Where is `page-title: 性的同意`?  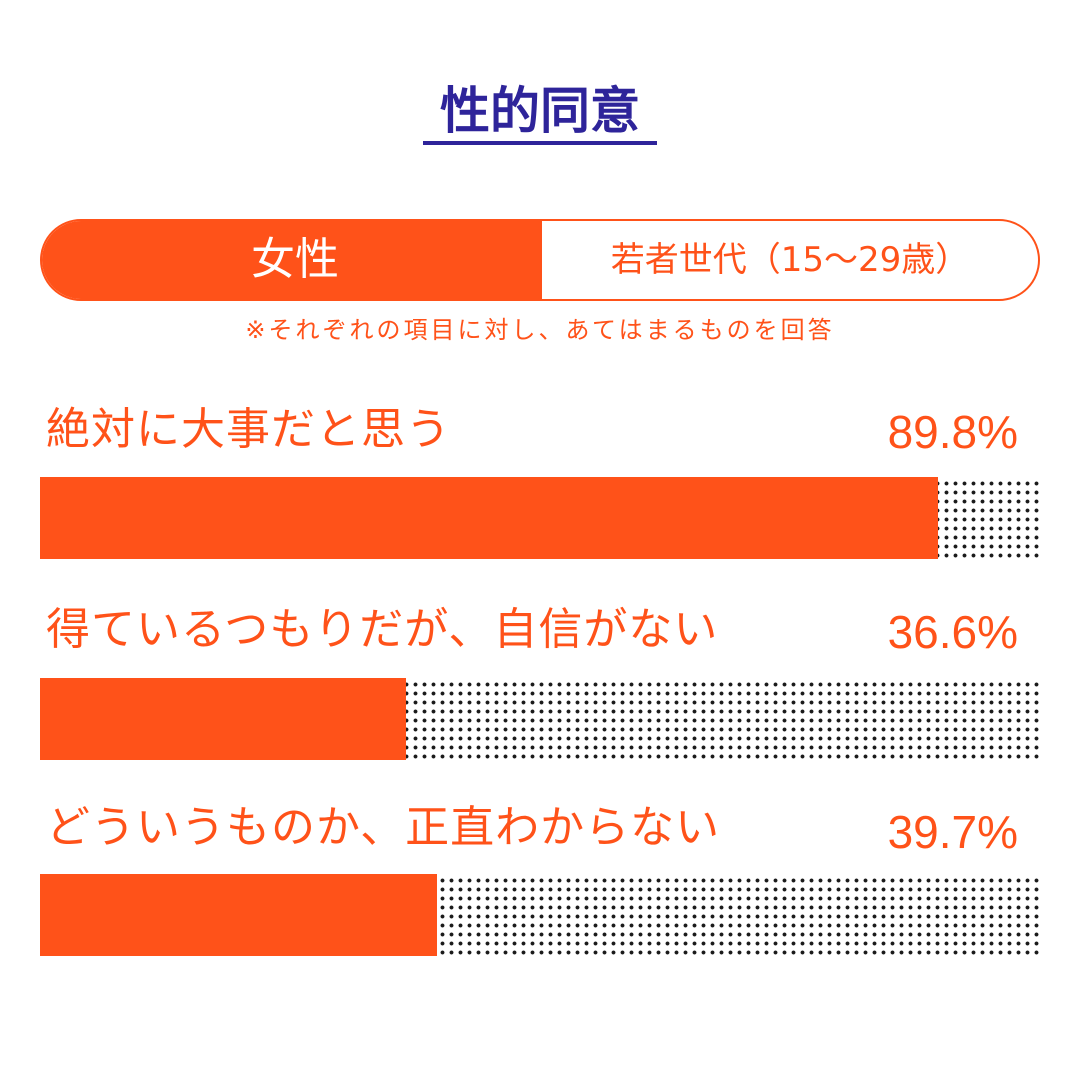 page-title: 性的同意 is located at coordinates (540, 111).